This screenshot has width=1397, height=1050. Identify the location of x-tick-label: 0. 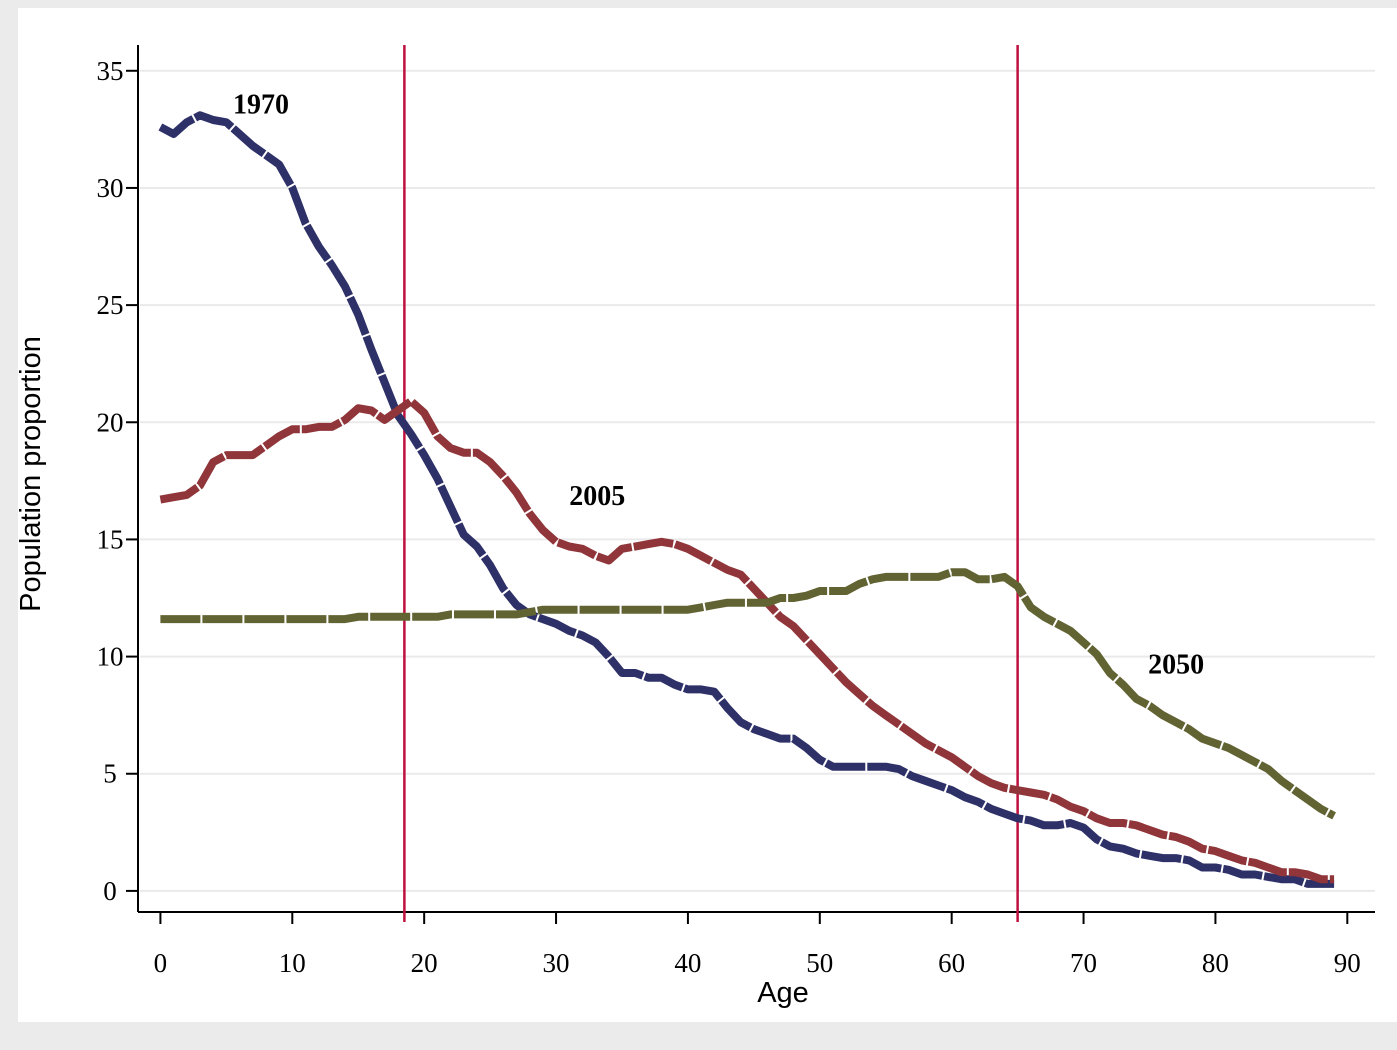
(161, 963).